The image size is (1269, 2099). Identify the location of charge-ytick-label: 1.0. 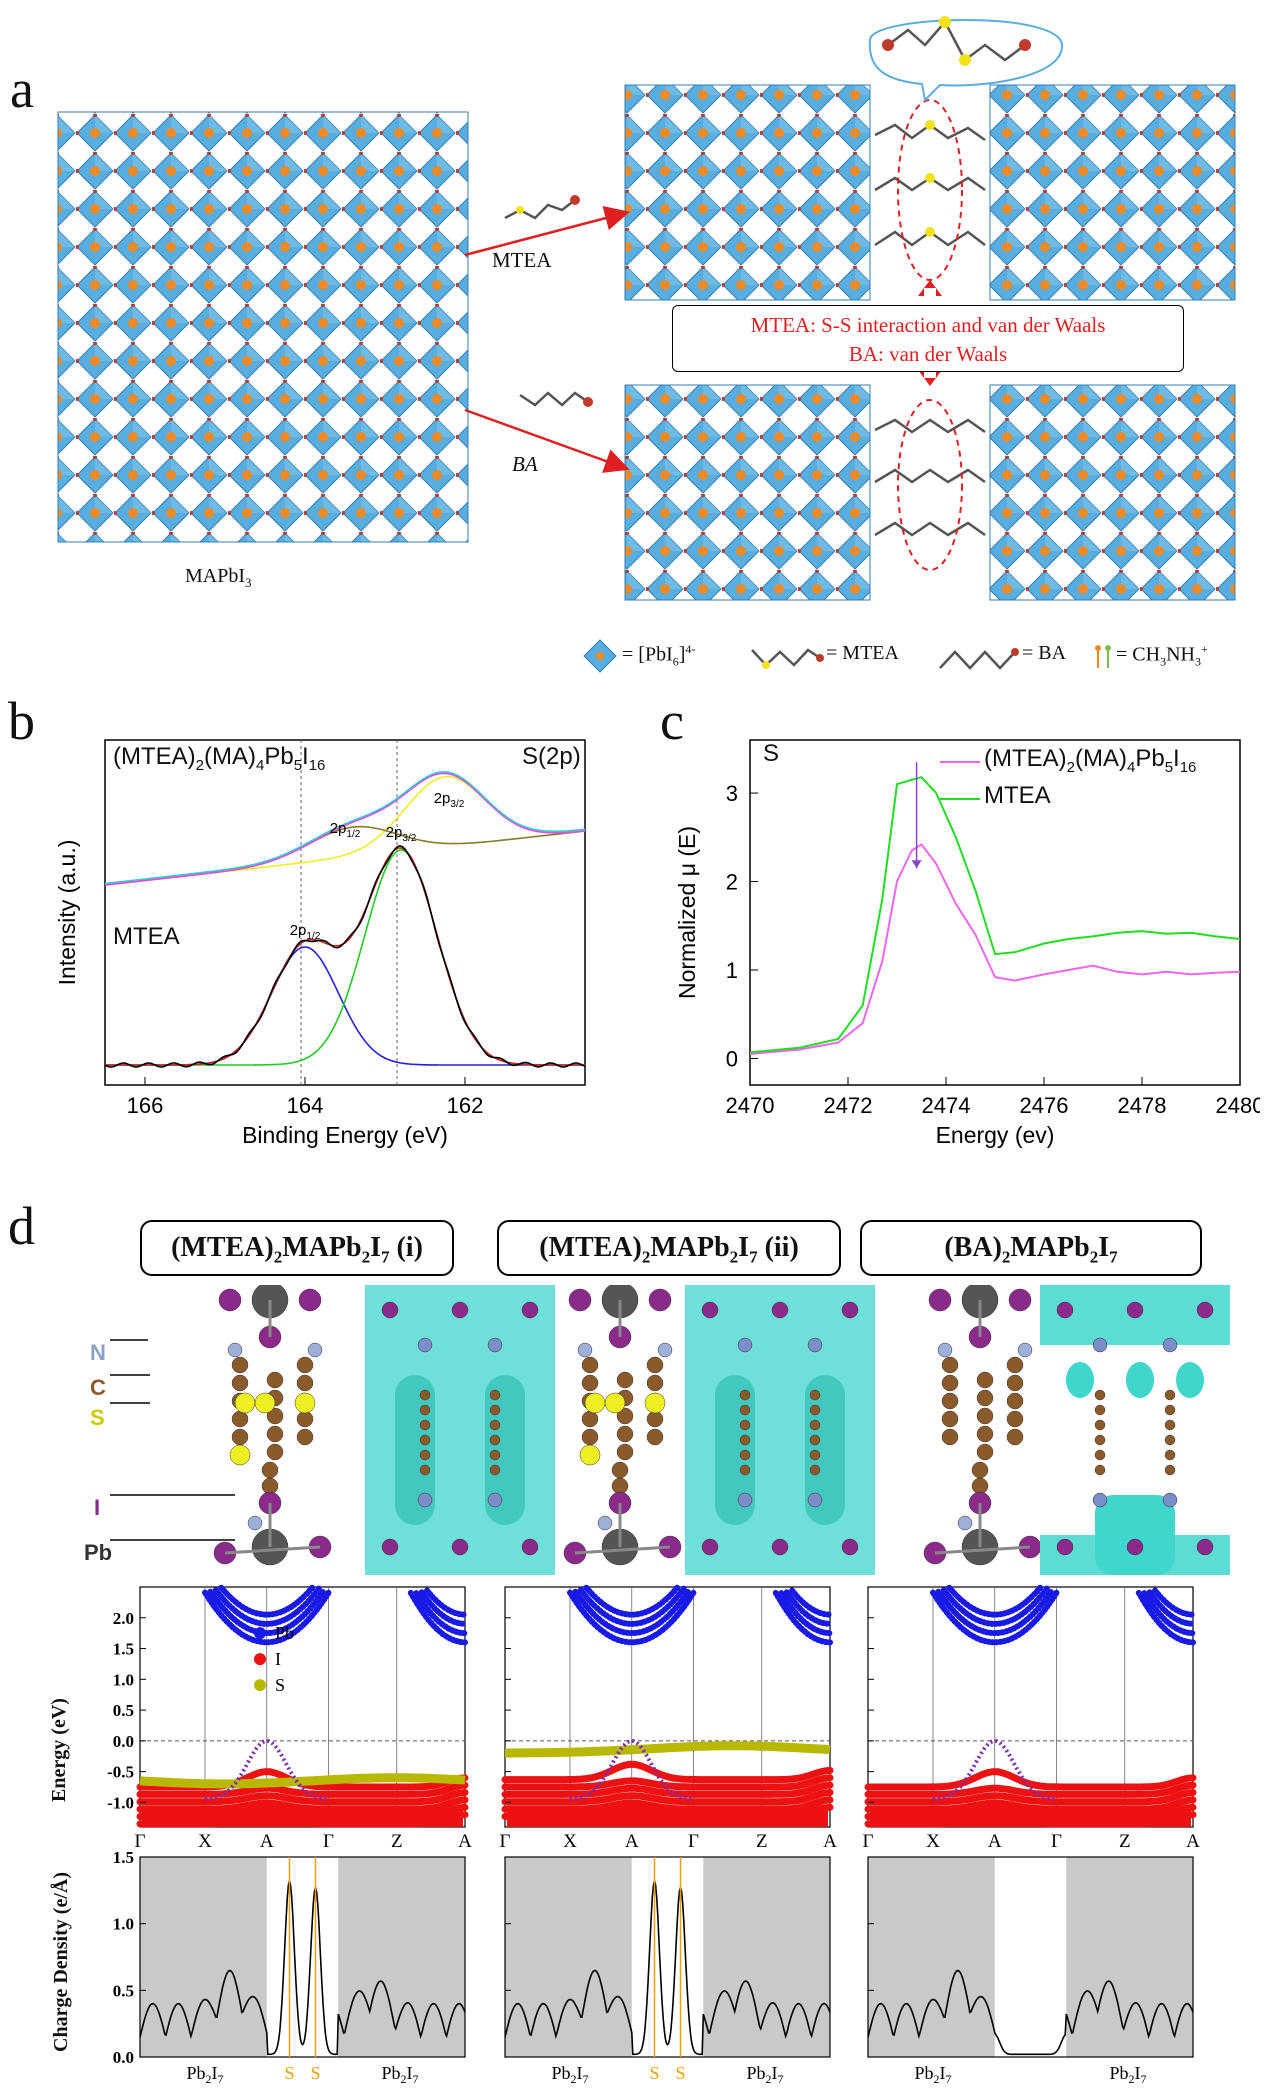
(123, 1924).